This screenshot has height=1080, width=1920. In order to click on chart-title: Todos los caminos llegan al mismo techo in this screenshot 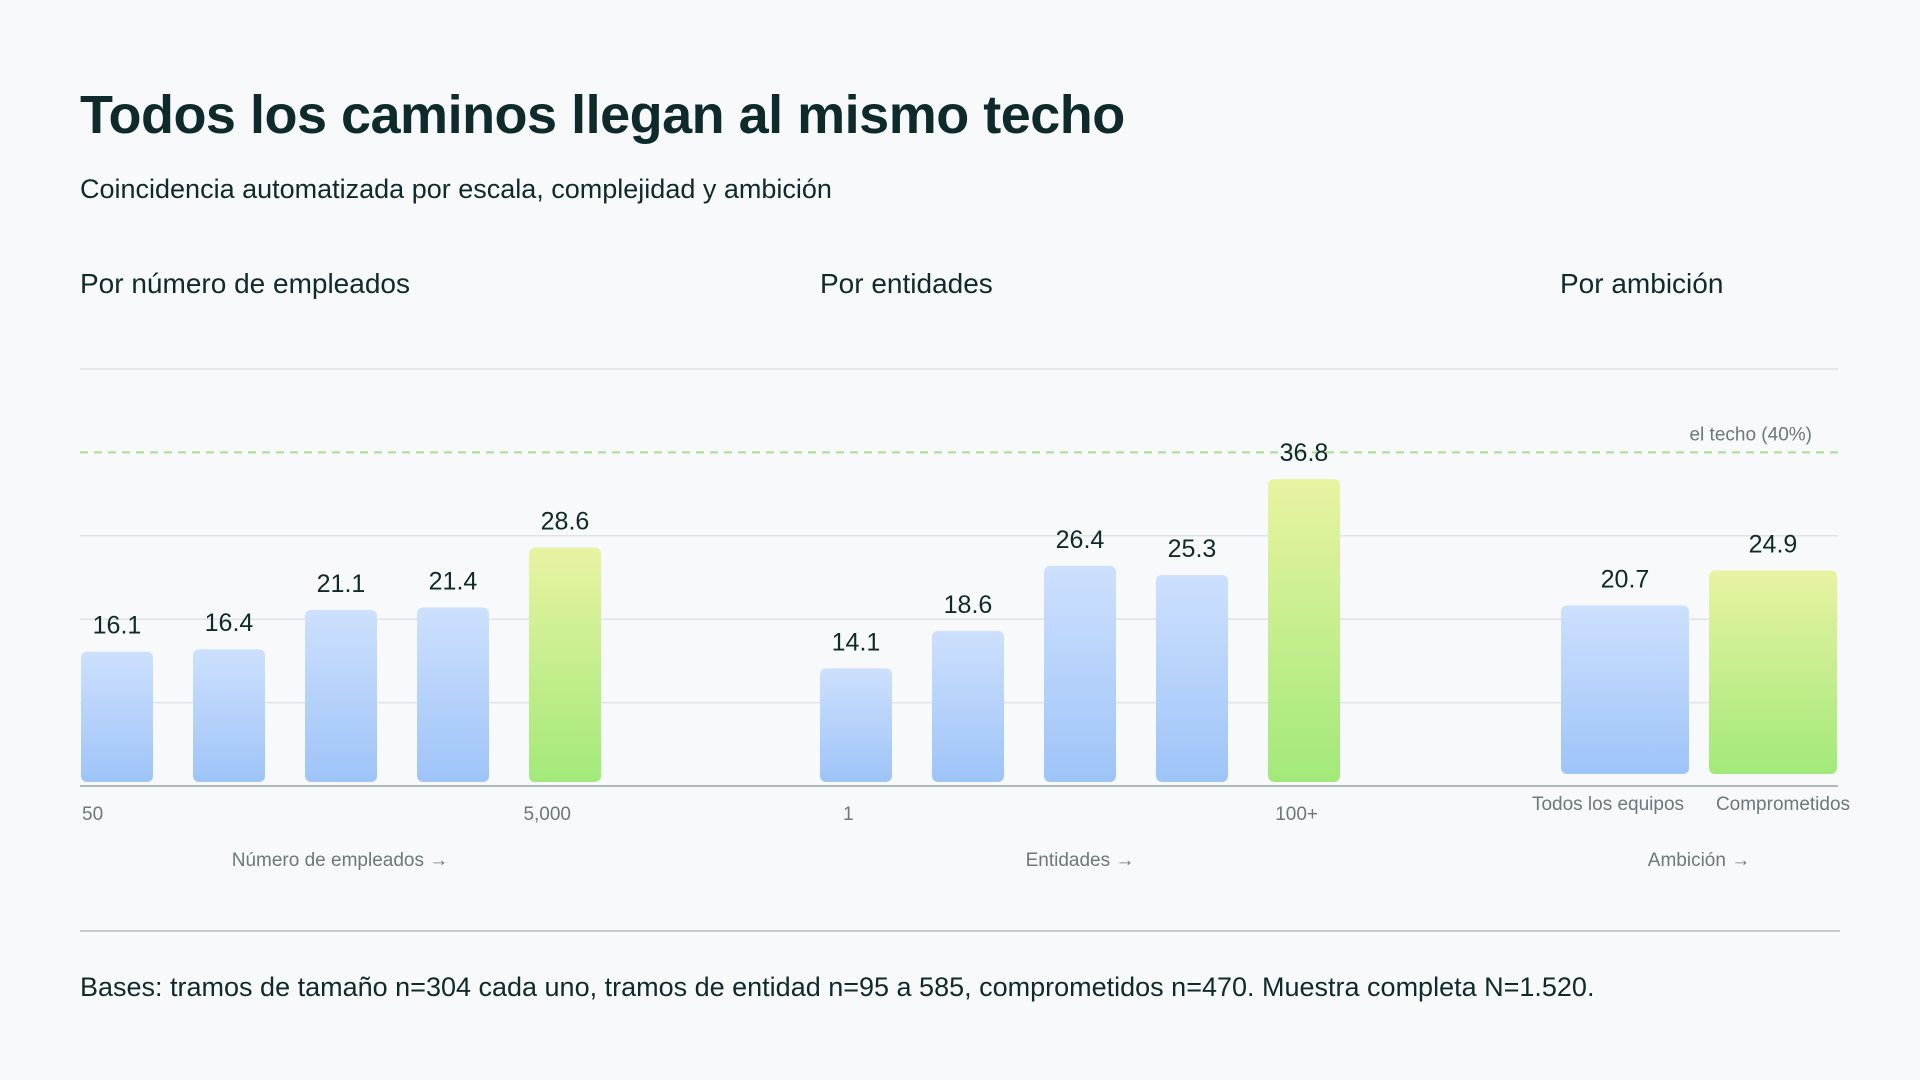, I will do `click(602, 115)`.